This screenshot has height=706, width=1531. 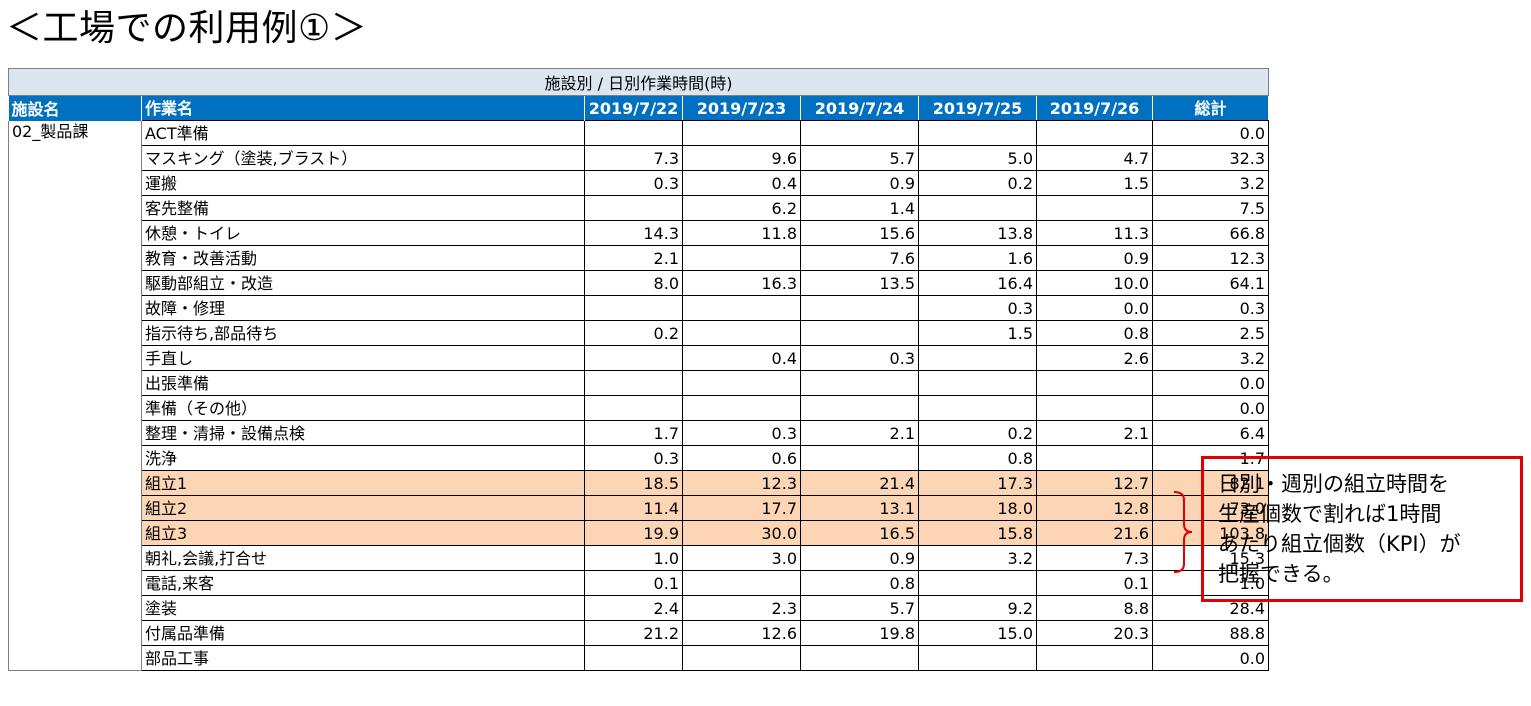 What do you see at coordinates (859, 533) in the screenshot?
I see `hours-cell: 16.5` at bounding box center [859, 533].